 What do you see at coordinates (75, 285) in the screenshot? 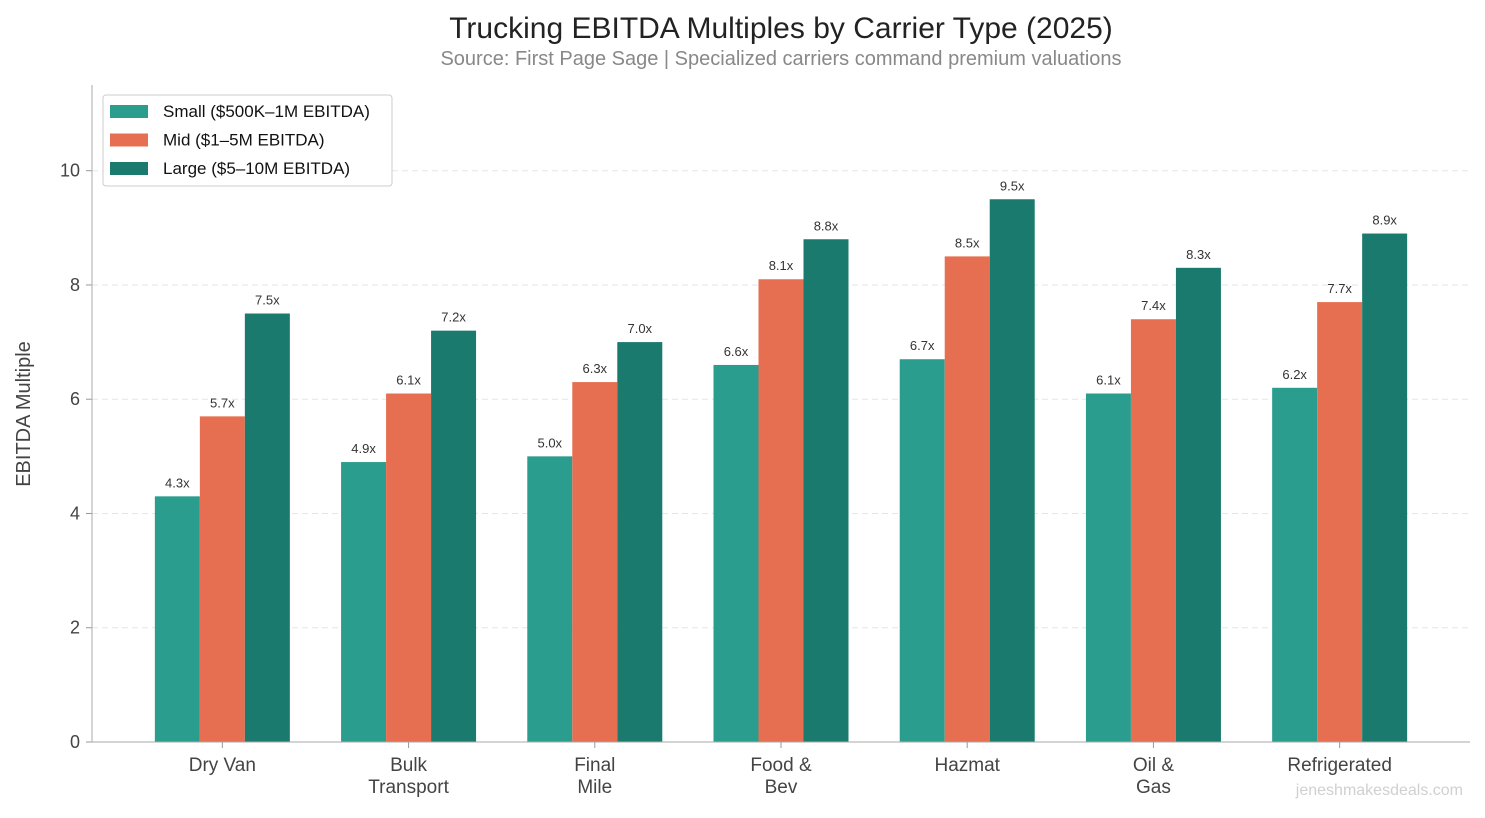
I see `y-tick-label: 8` at bounding box center [75, 285].